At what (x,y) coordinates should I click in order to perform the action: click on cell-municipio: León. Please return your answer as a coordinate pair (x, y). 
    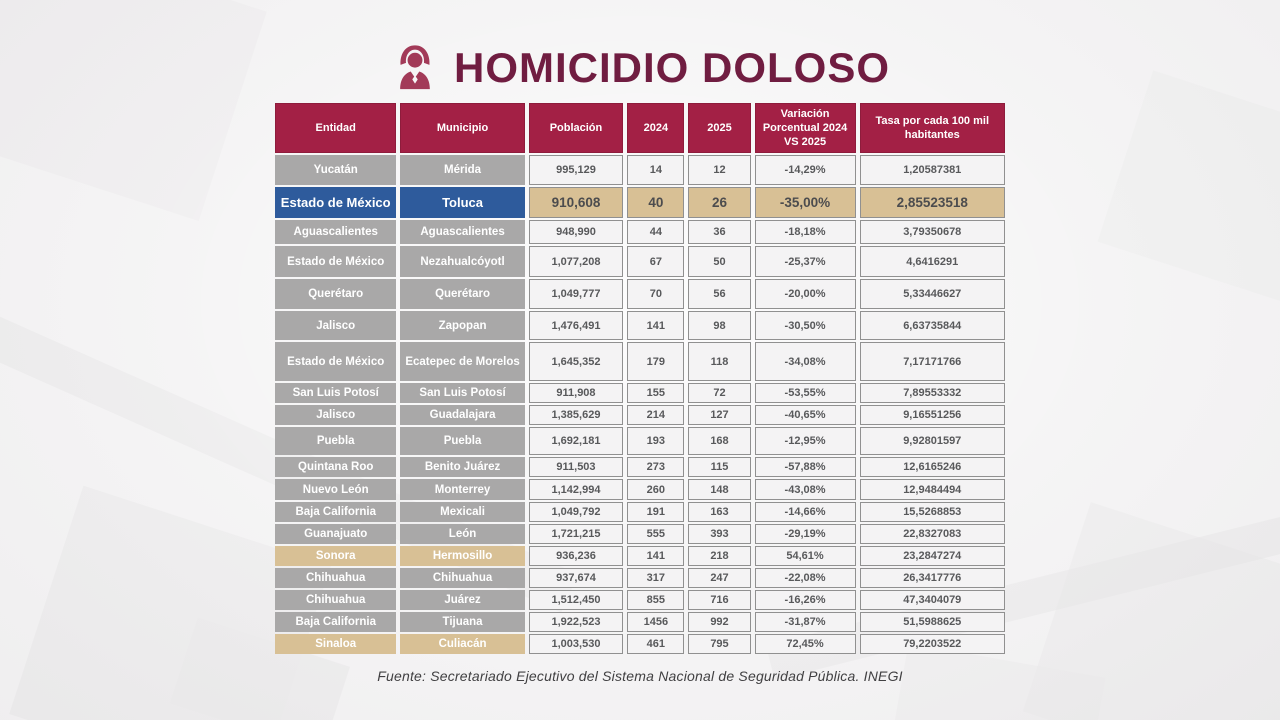
    Looking at the image, I should click on (462, 534).